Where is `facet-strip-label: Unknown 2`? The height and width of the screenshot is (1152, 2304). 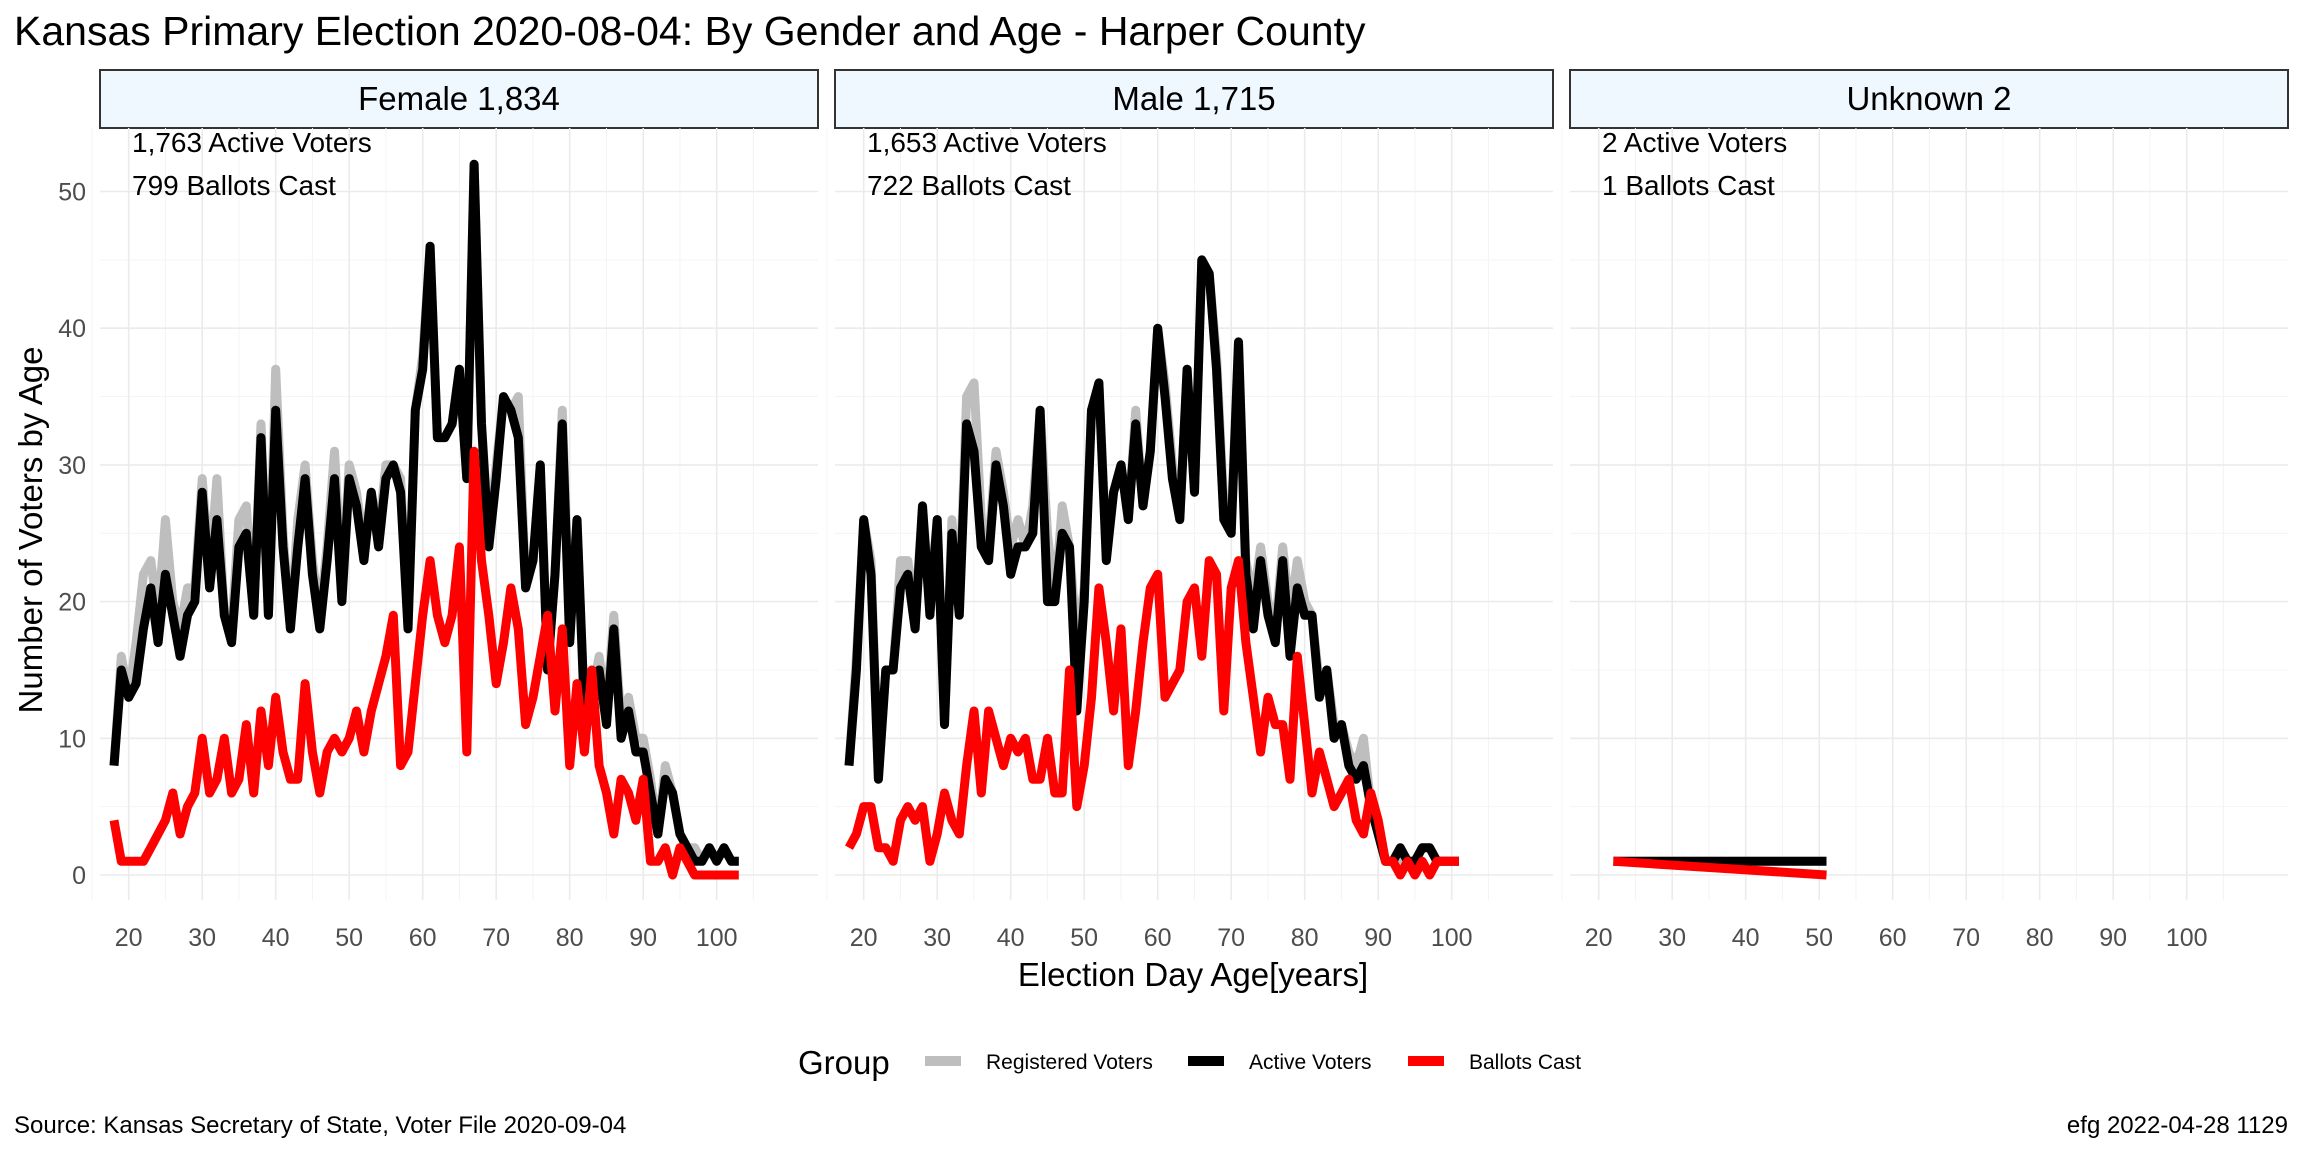
facet-strip-label: Unknown 2 is located at coordinates (1928, 98).